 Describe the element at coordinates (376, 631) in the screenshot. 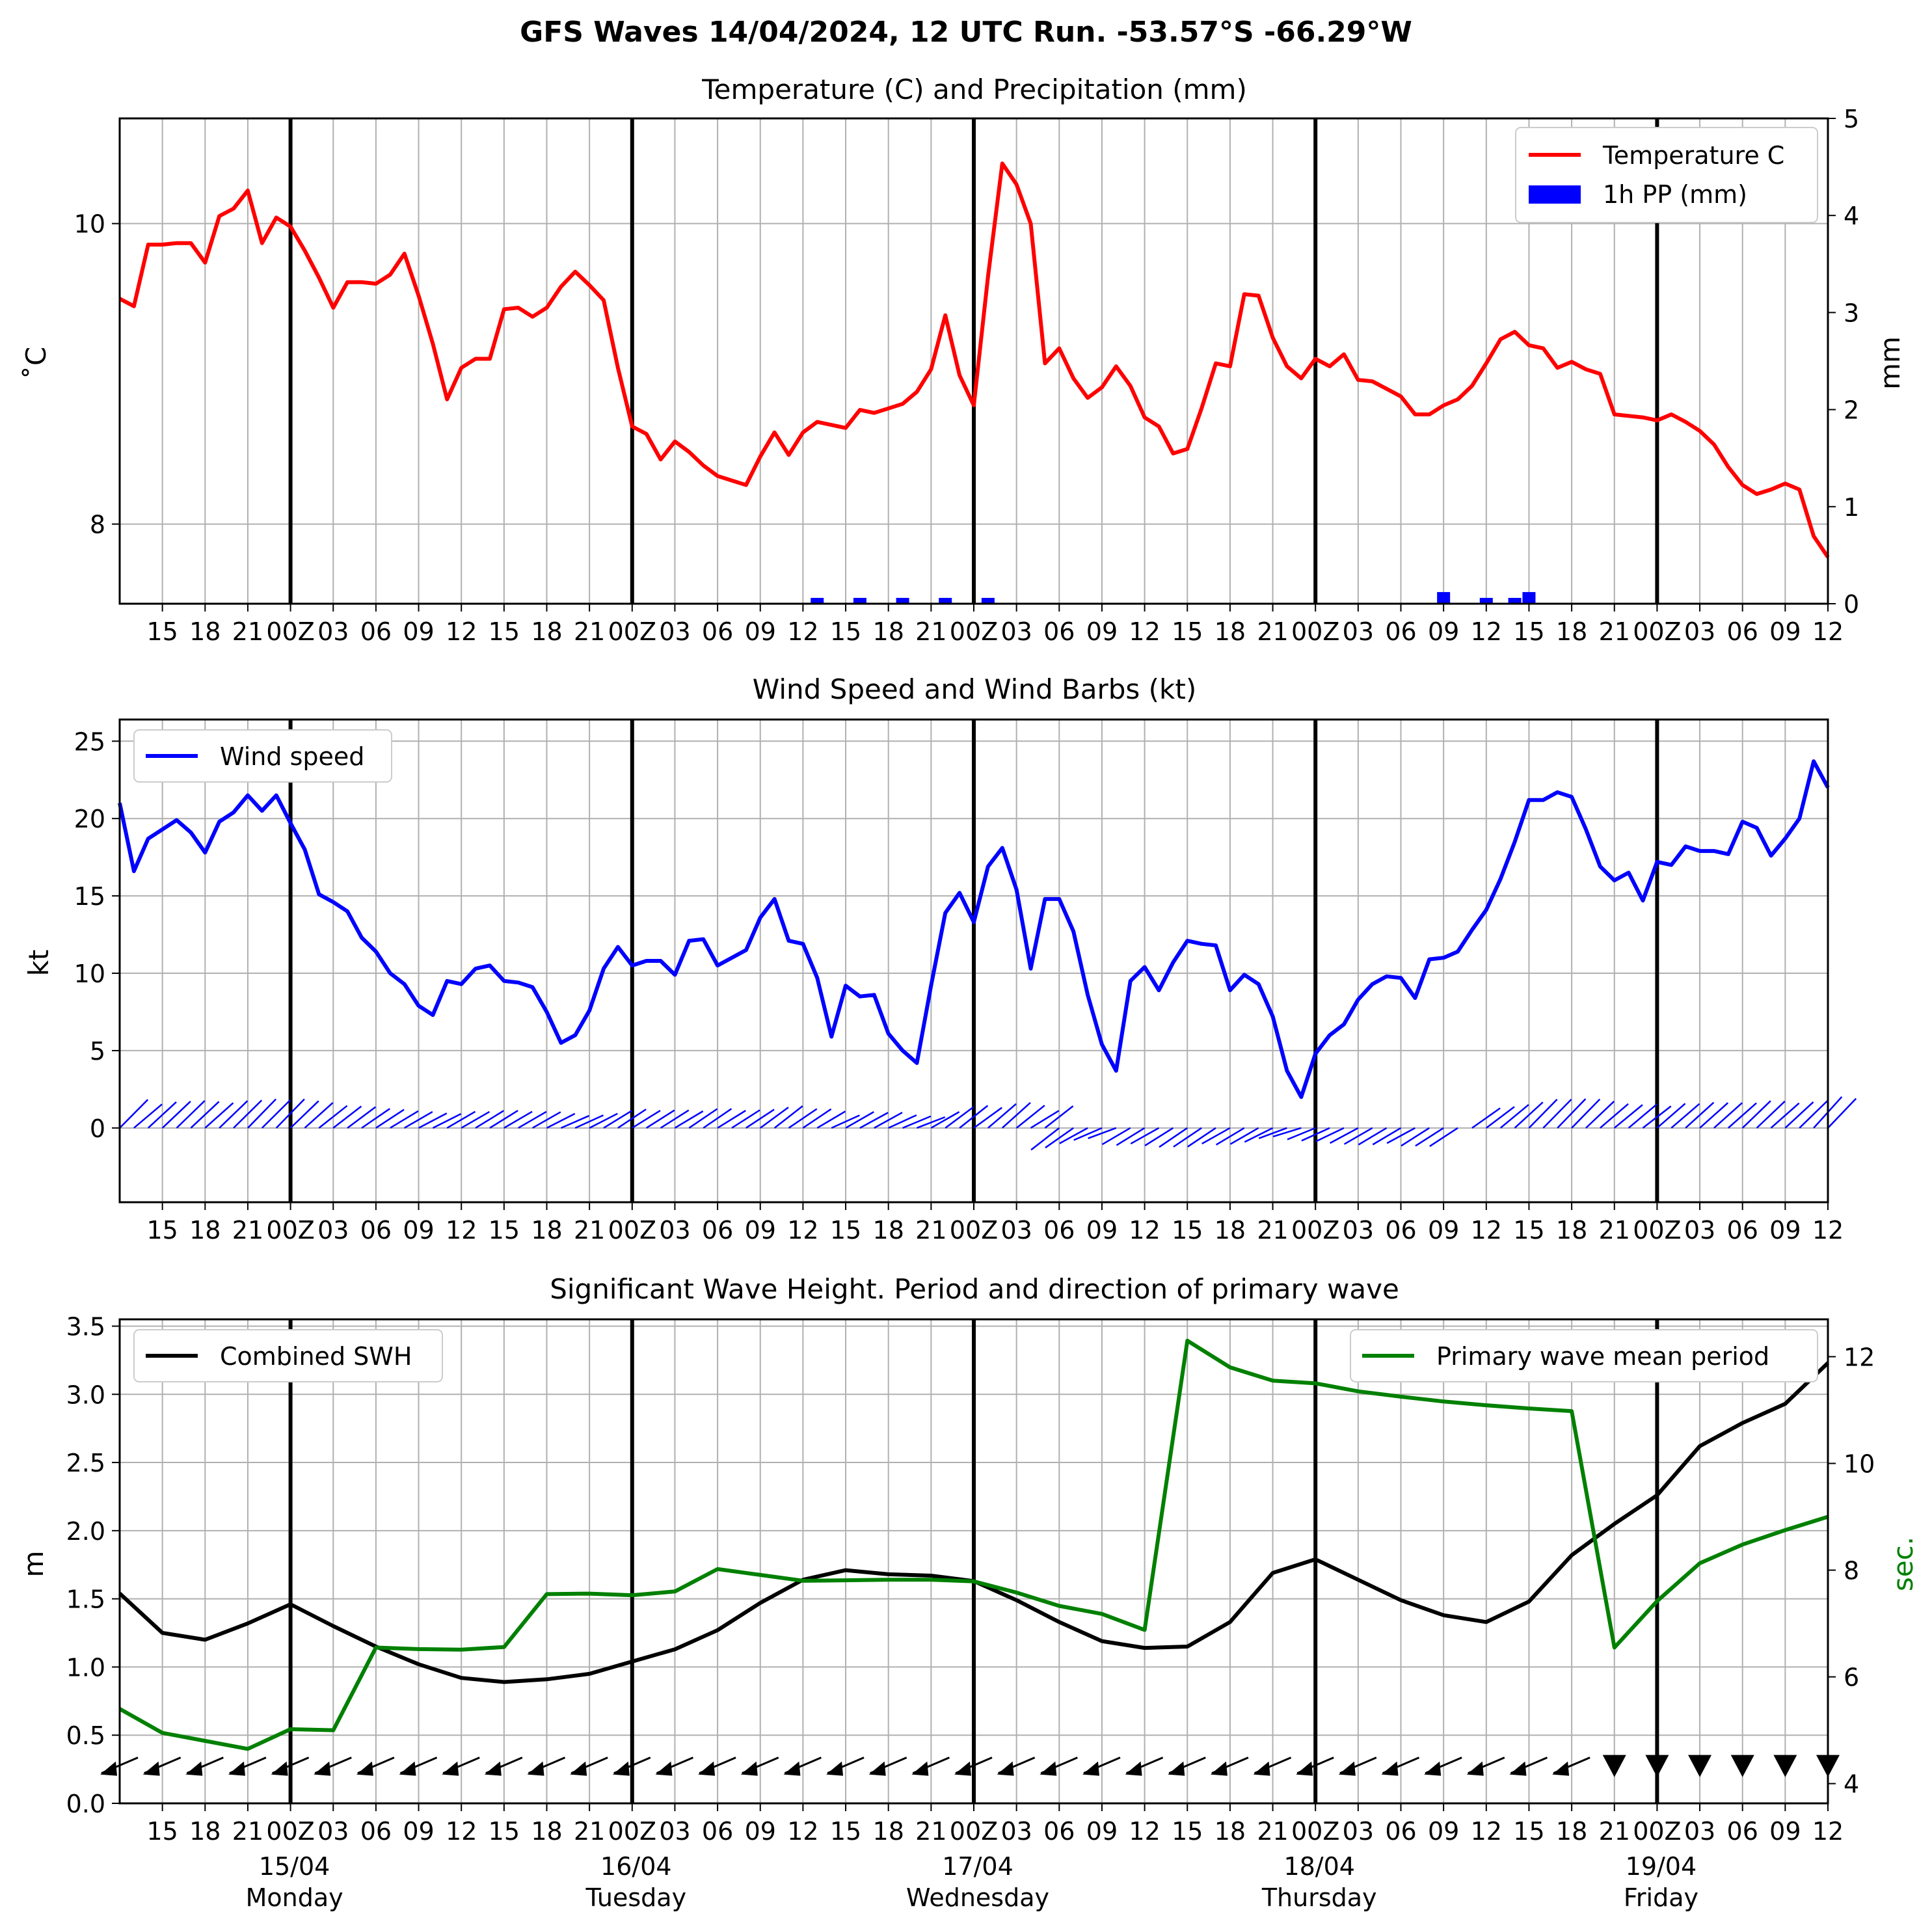

I see `temperature-x-tick-label: 06` at that location.